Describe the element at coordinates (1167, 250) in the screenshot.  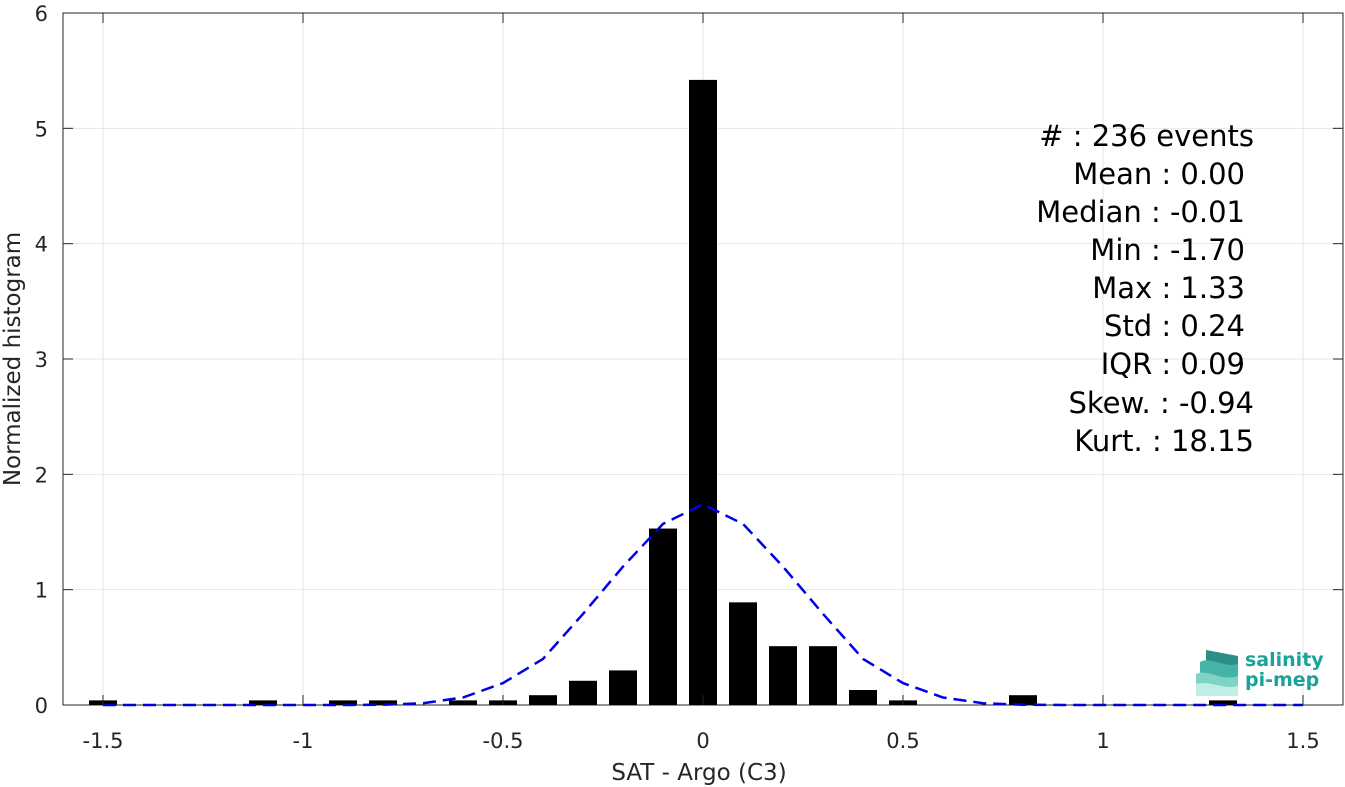
I see `stat-min: Min : -1.70` at that location.